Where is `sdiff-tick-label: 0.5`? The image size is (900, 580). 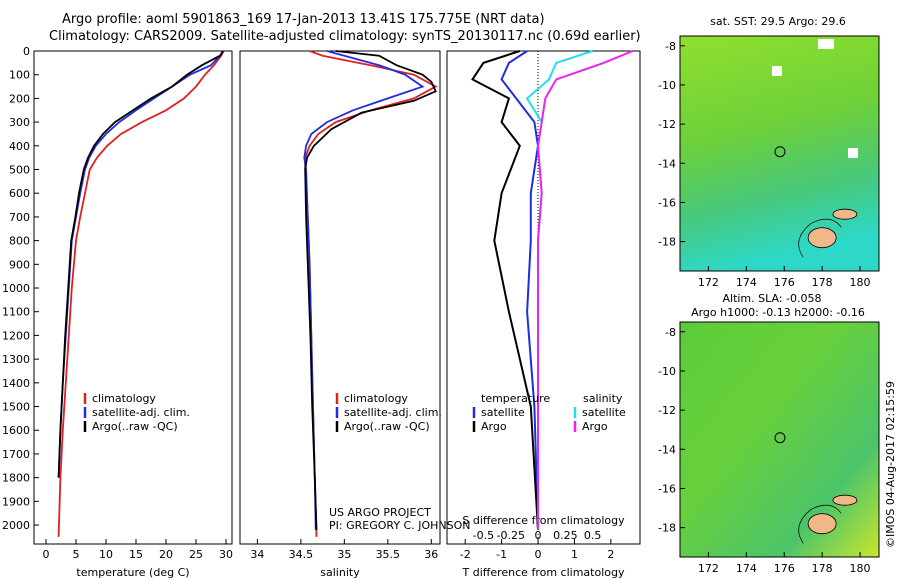 sdiff-tick-label: 0.5 is located at coordinates (593, 535).